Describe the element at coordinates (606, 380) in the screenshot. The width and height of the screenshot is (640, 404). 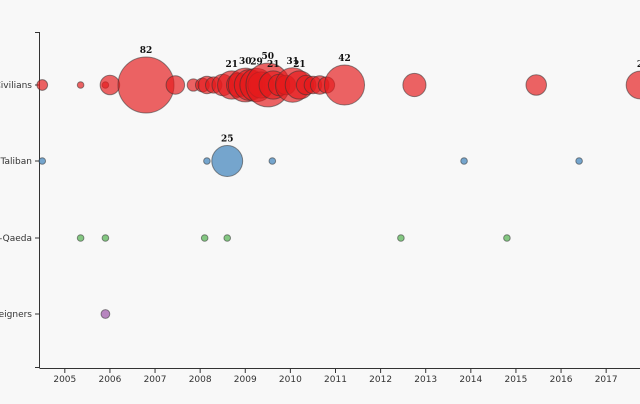
I see `x-tick-label: 2017` at that location.